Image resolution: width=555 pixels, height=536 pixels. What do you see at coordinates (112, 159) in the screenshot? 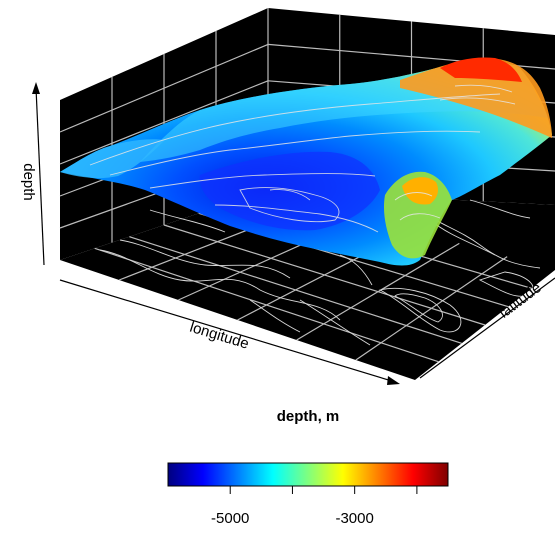
I see `surface-west-shelf` at bounding box center [112, 159].